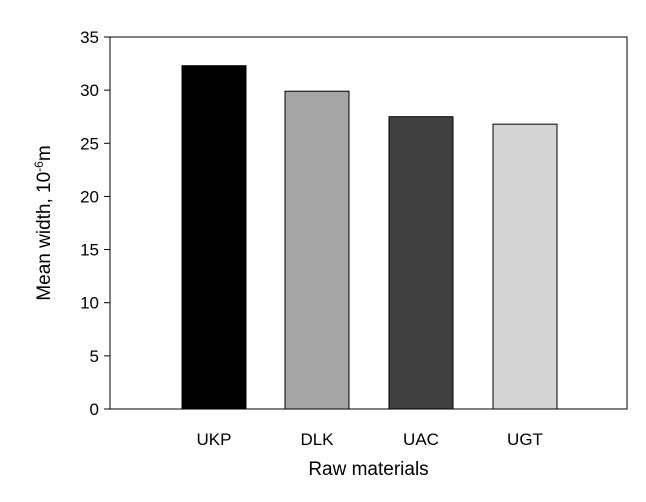 This screenshot has height=502, width=646. I want to click on y-axis-title-prefix: Mean width, 10, so click(44, 236).